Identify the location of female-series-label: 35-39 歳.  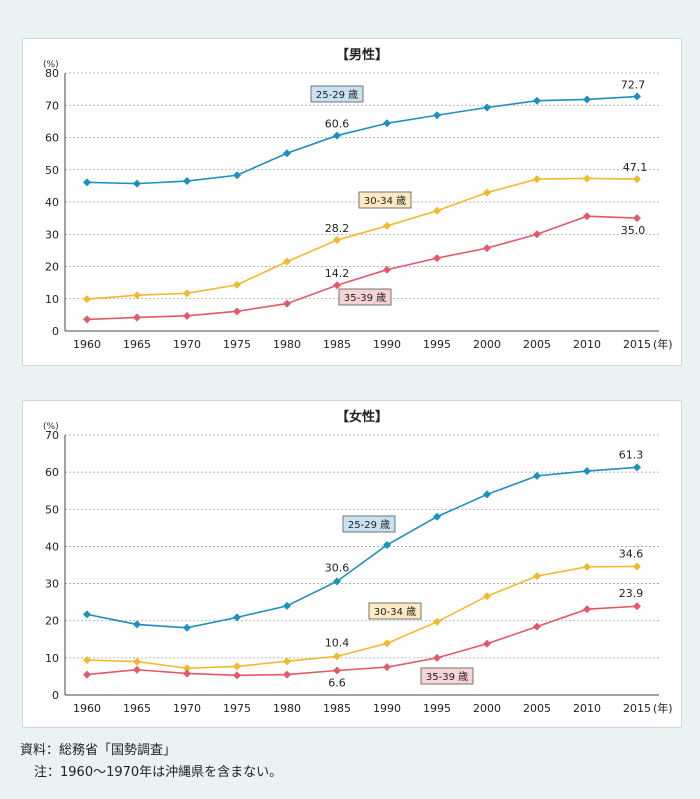
(447, 677).